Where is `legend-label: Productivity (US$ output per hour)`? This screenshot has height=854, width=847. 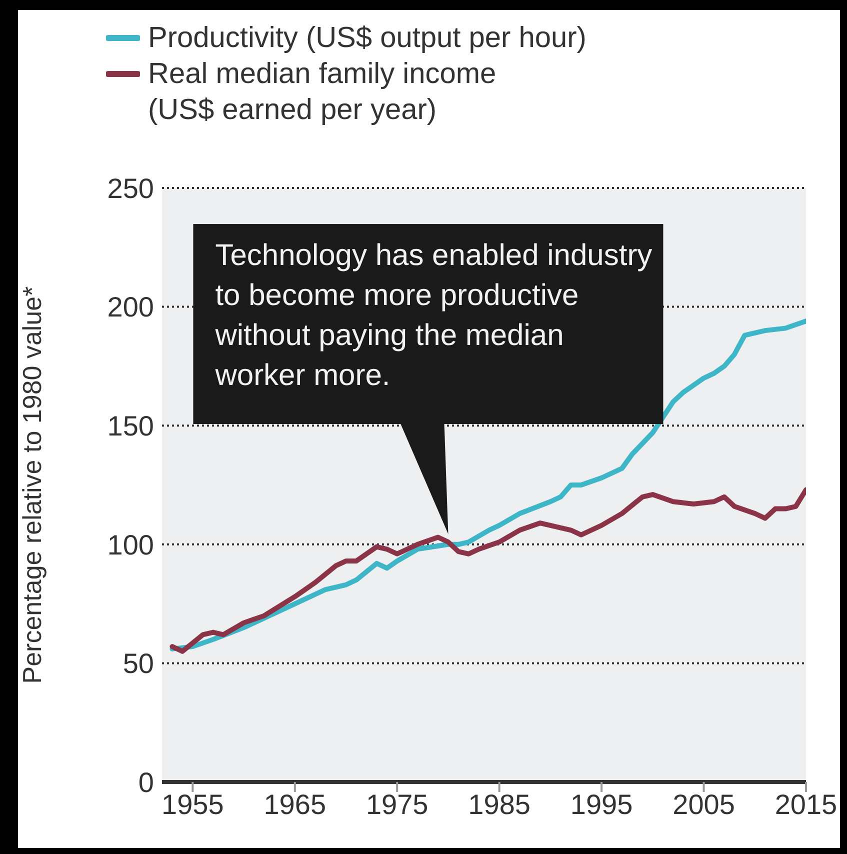
legend-label: Productivity (US$ output per hour) is located at coordinates (367, 38).